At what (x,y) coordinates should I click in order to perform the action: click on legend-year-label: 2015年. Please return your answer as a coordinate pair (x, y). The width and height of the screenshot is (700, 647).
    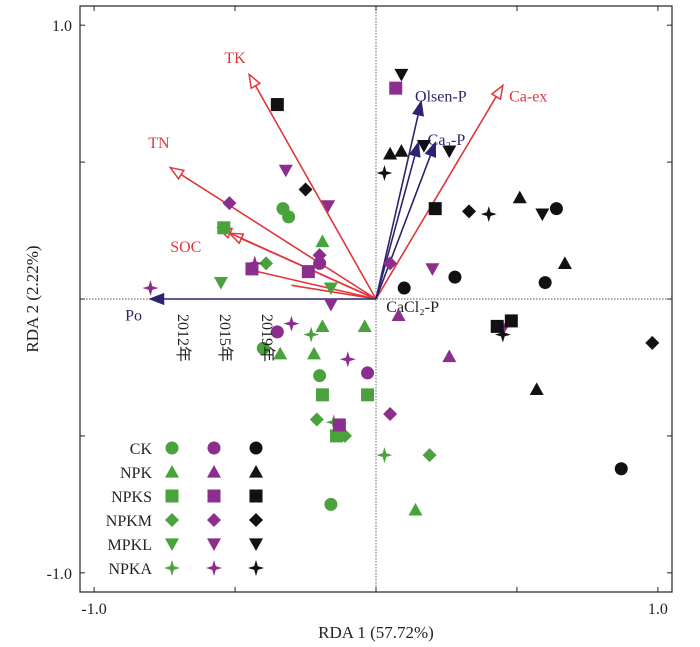
    Looking at the image, I should click on (225, 338).